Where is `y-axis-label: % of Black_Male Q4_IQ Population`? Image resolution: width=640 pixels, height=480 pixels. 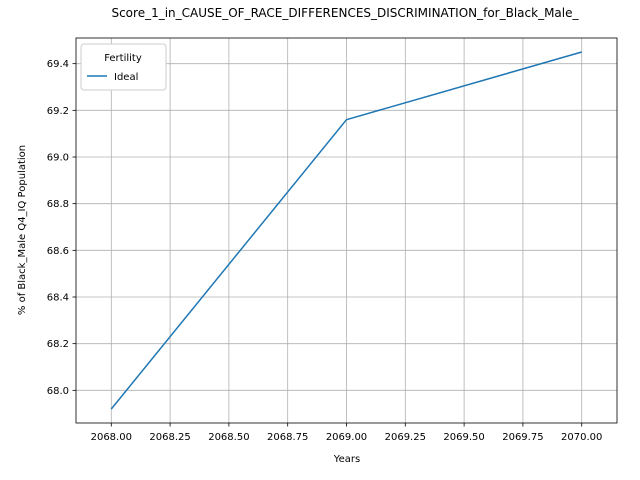 y-axis-label: % of Black_Male Q4_IQ Population is located at coordinates (22, 230).